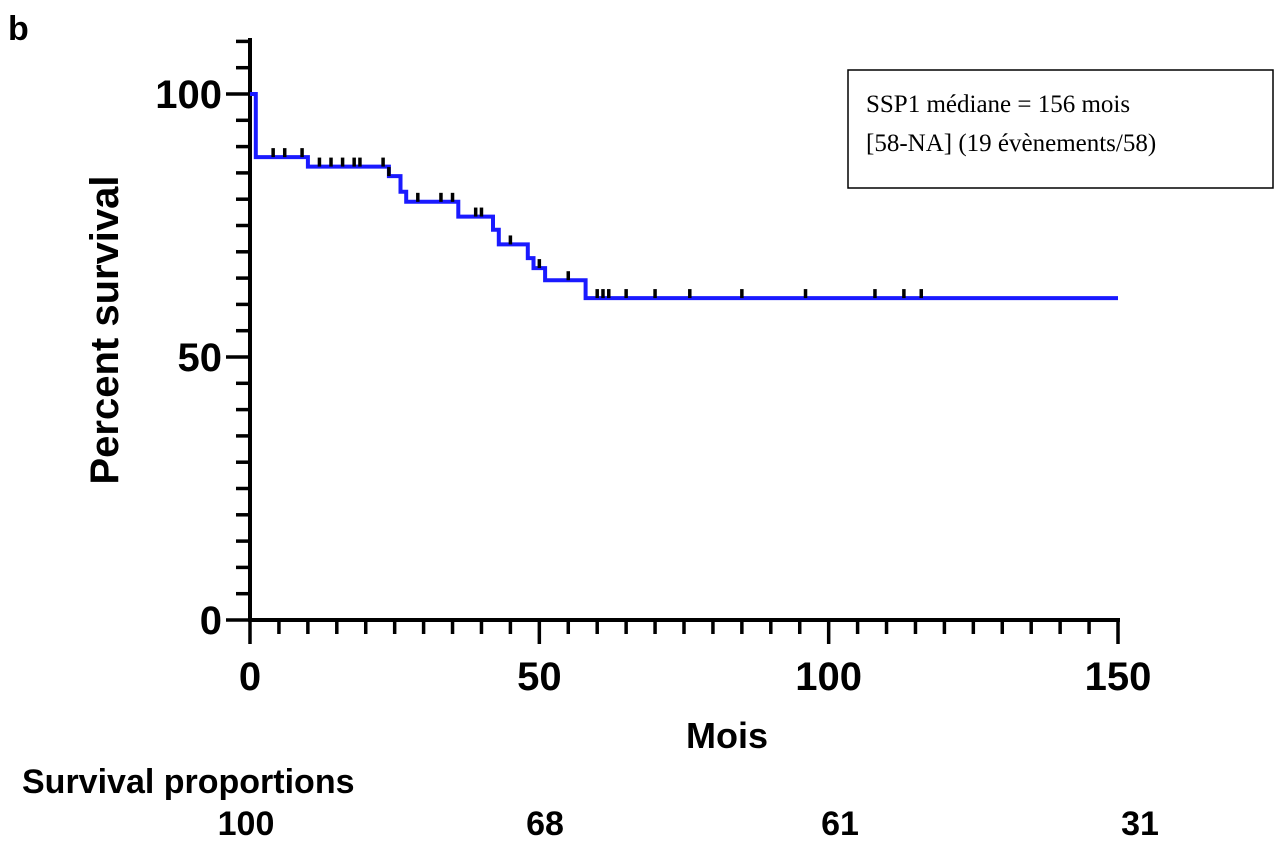 Image resolution: width=1277 pixels, height=843 pixels. Describe the element at coordinates (998, 104) in the screenshot. I see `legend-line-1: SSP1 médiane = 156 mois` at that location.